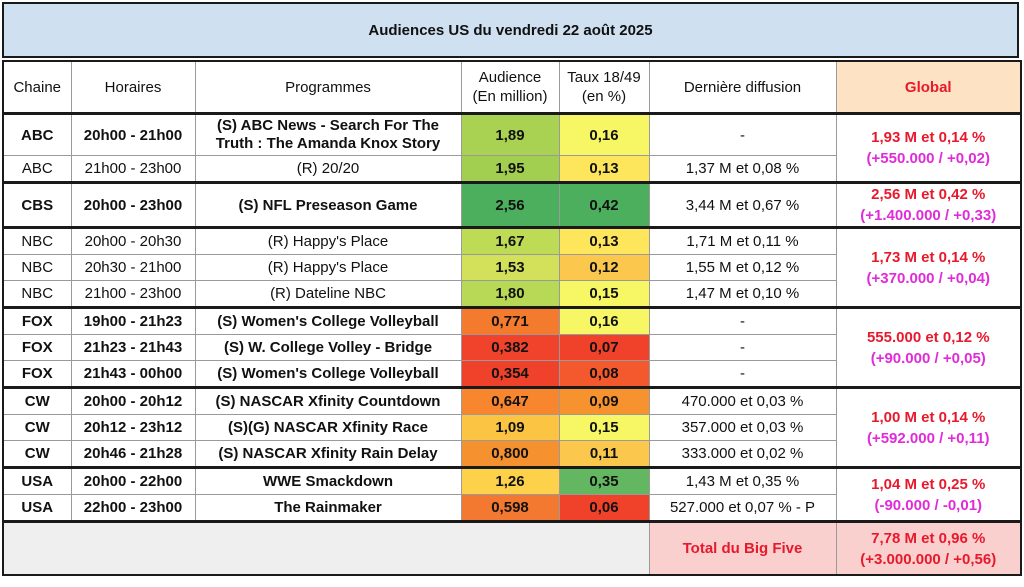 The image size is (1024, 587). I want to click on total-label: Total du Big Five, so click(742, 548).